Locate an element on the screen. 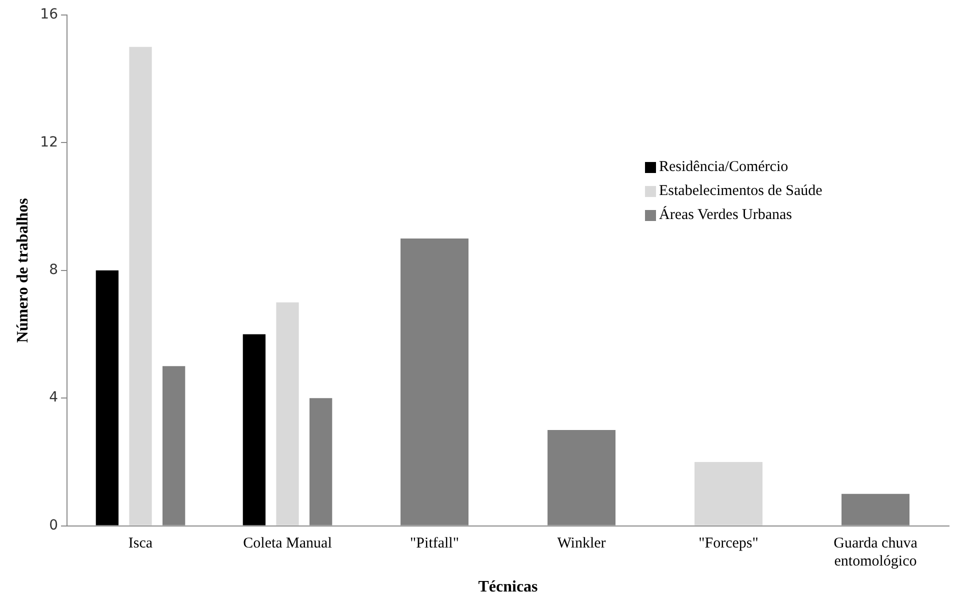  x-axis-title: Técnicas is located at coordinates (508, 587).